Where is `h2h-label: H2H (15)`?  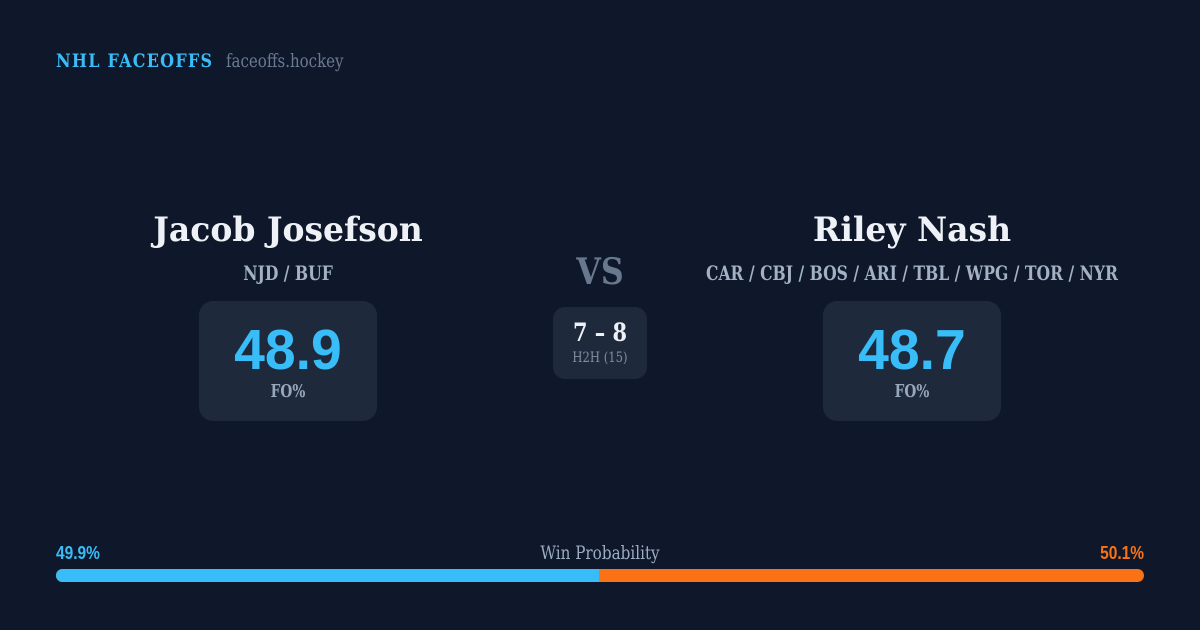 h2h-label: H2H (15) is located at coordinates (600, 358).